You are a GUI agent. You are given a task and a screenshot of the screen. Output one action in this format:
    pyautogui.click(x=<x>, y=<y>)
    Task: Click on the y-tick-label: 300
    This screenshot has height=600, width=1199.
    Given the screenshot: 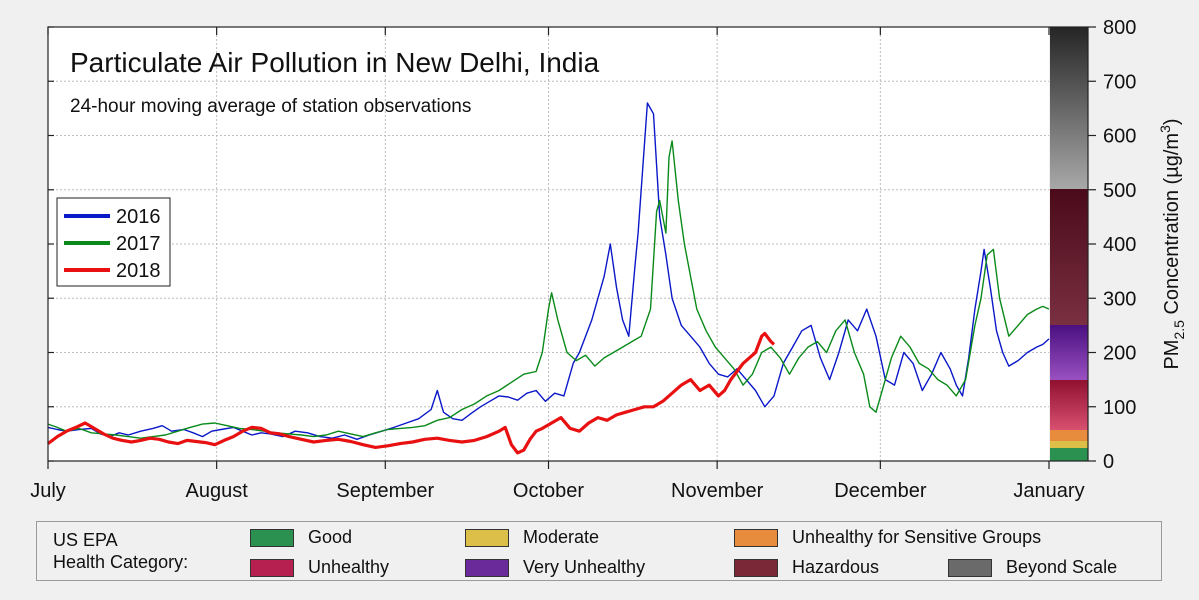 What is the action you would take?
    pyautogui.click(x=1119, y=299)
    